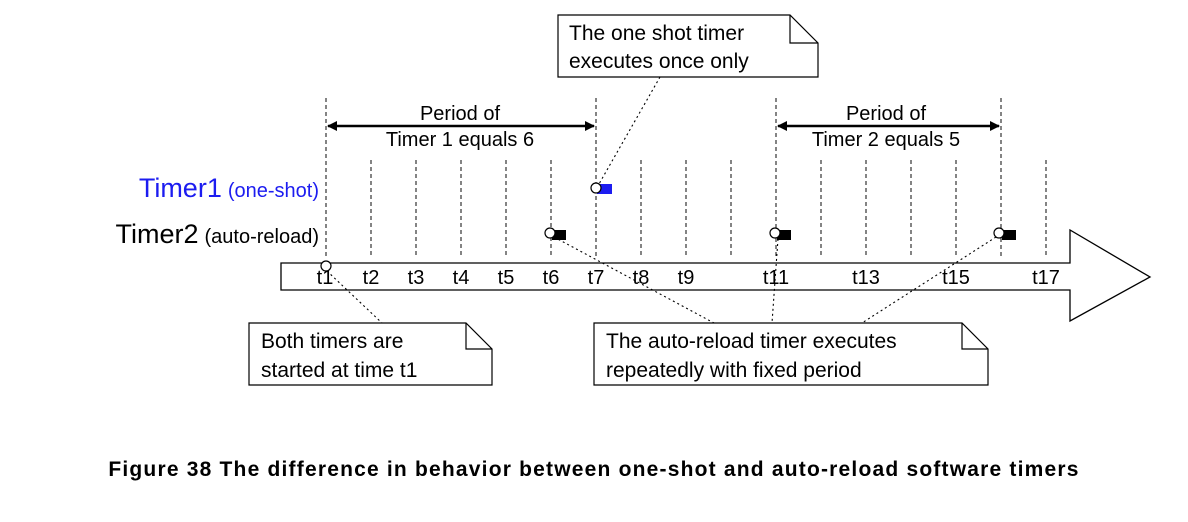  Describe the element at coordinates (776, 278) in the screenshot. I see `tick-label: t11` at that location.